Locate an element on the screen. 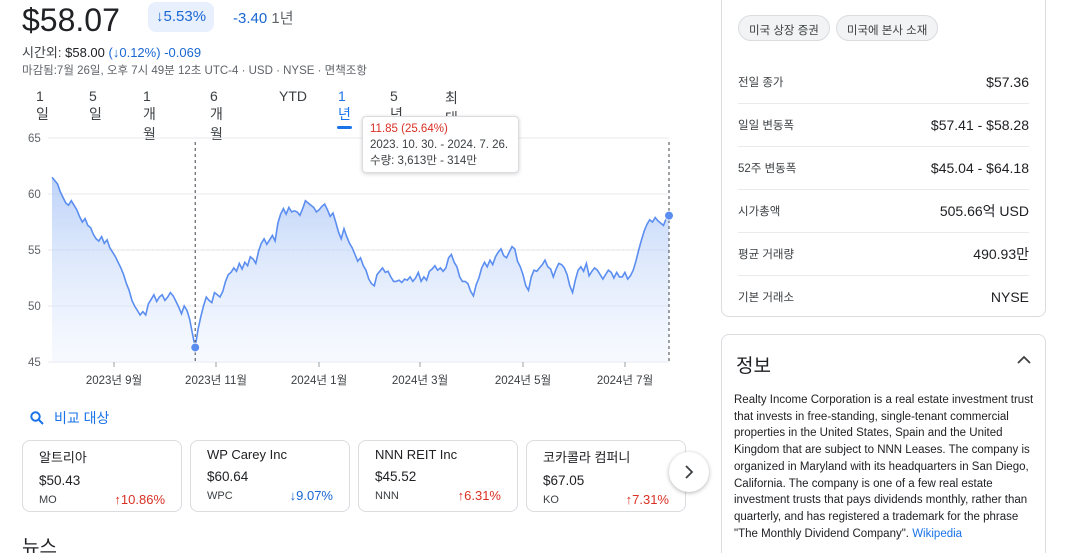 The height and width of the screenshot is (553, 1090). stat-52w-range: 52주 변동폭 $45.04 - $64.18 is located at coordinates (883, 167).